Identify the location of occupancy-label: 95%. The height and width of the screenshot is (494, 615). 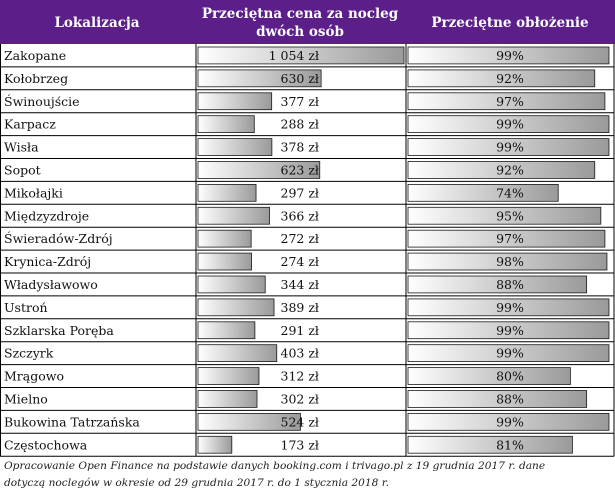
(510, 215).